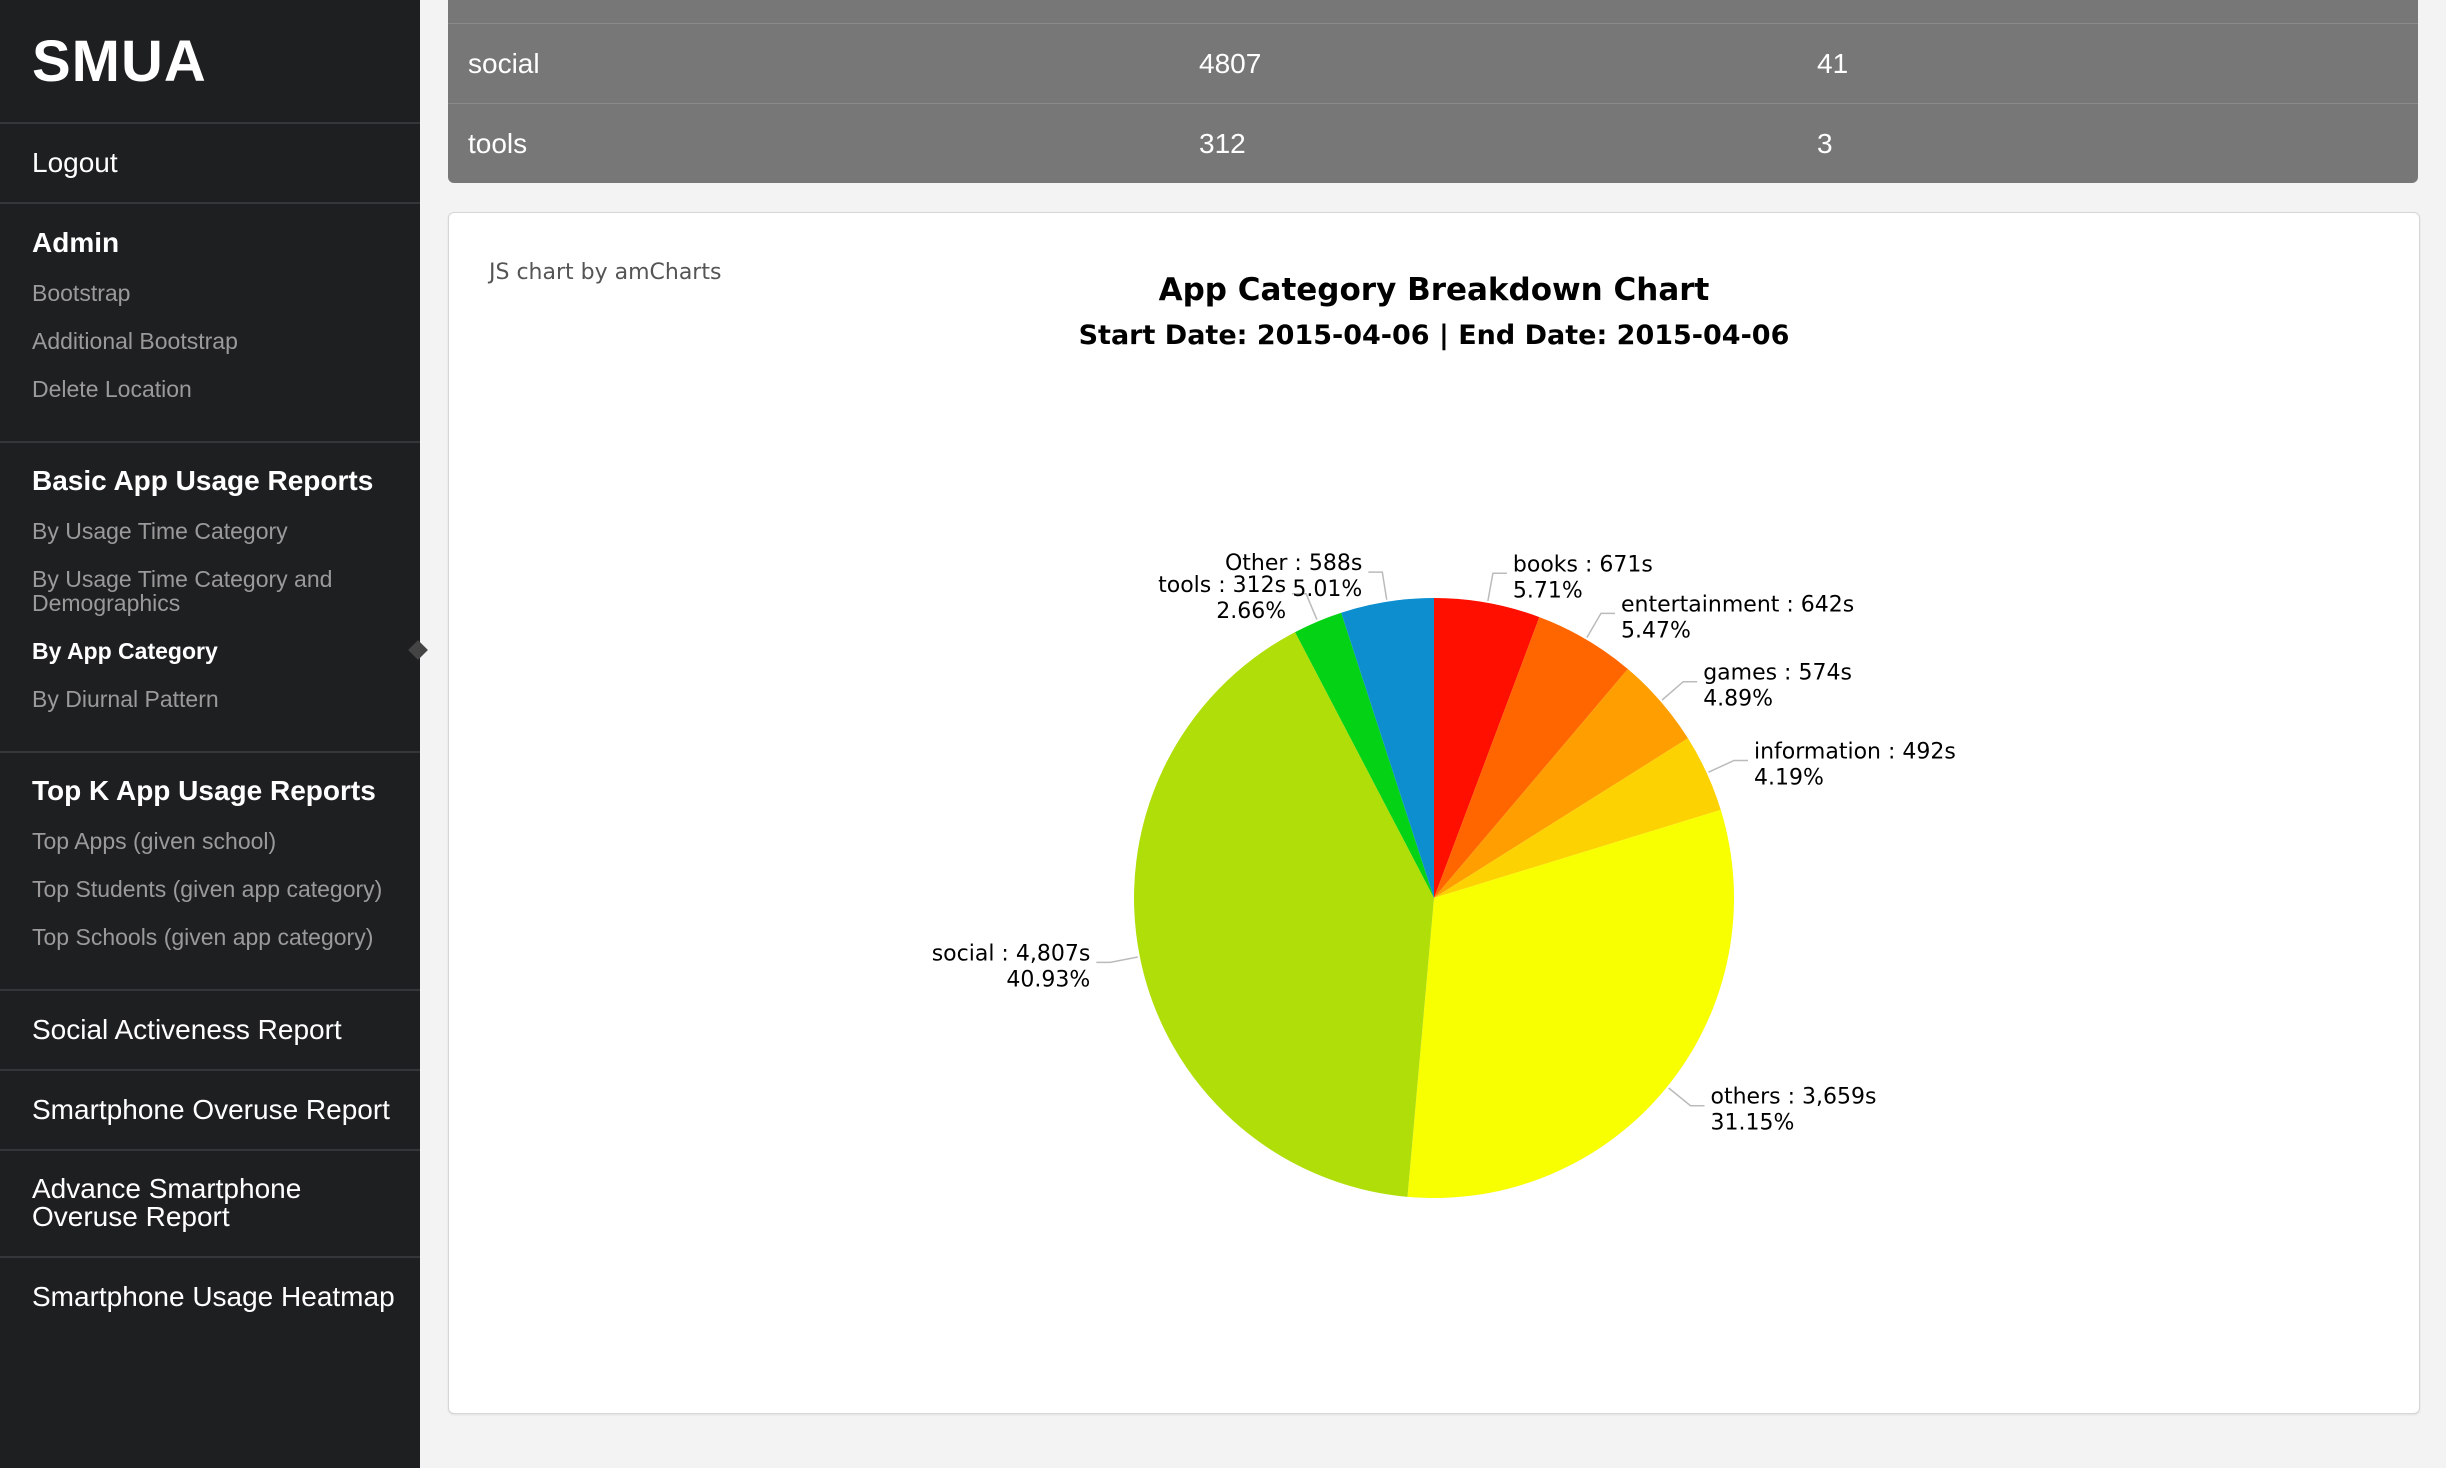  I want to click on pie-label-value: Other : 588s, so click(1293, 563).